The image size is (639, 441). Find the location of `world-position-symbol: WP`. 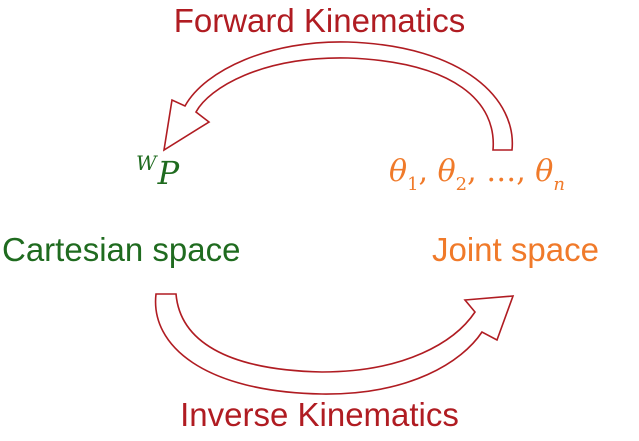

world-position-symbol: WP is located at coordinates (158, 171).